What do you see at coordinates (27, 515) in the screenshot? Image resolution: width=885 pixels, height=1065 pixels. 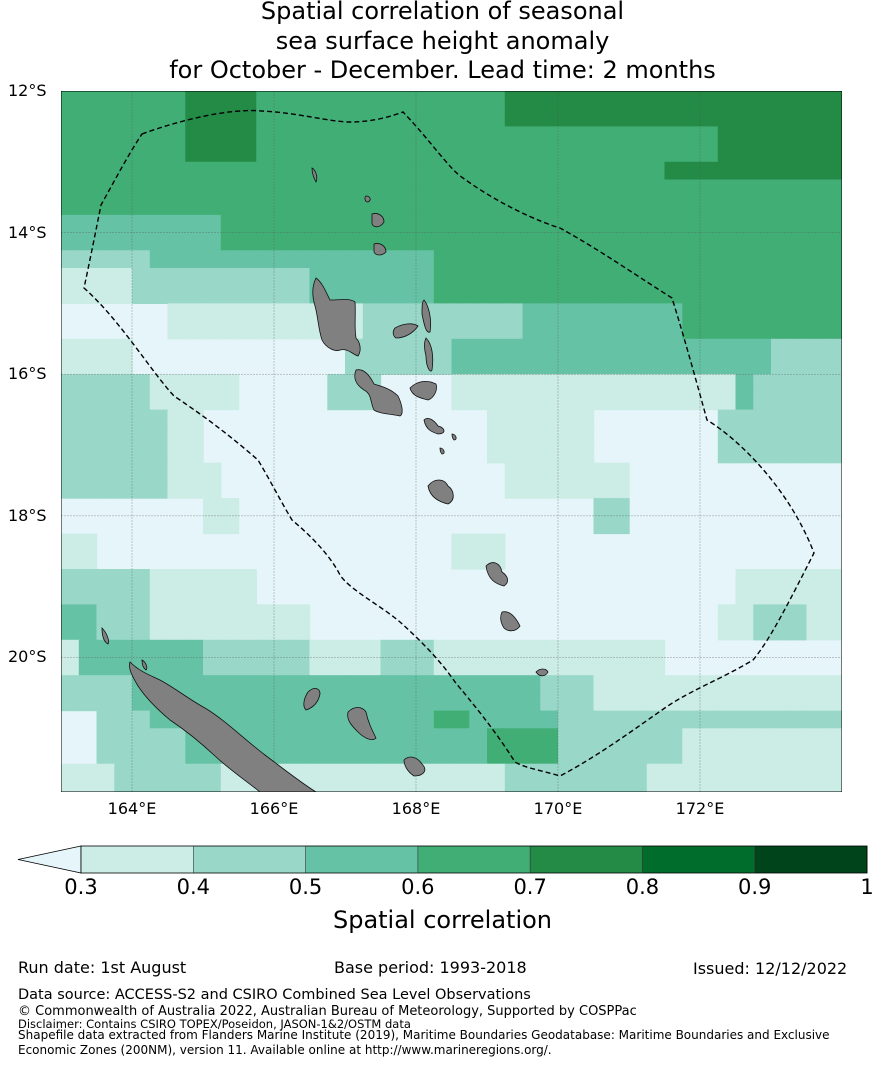 I see `lat-label: 18°S` at bounding box center [27, 515].